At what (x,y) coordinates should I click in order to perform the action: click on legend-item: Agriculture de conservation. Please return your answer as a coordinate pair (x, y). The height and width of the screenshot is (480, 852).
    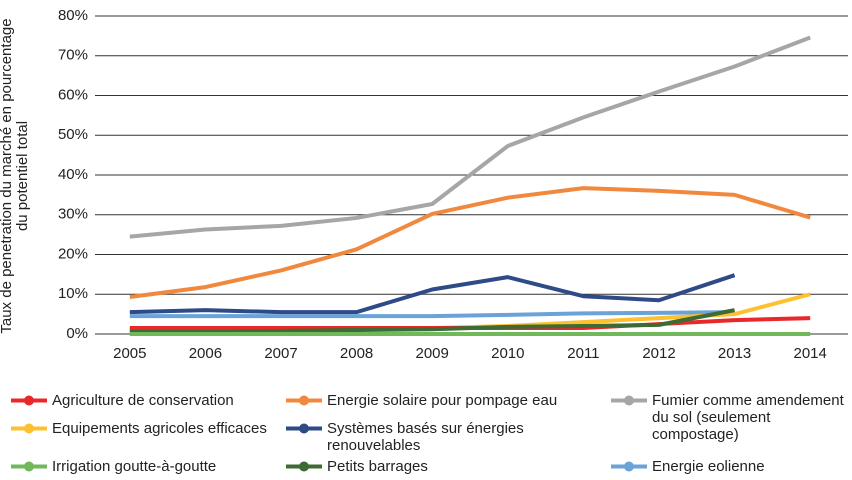
    Looking at the image, I should click on (141, 400).